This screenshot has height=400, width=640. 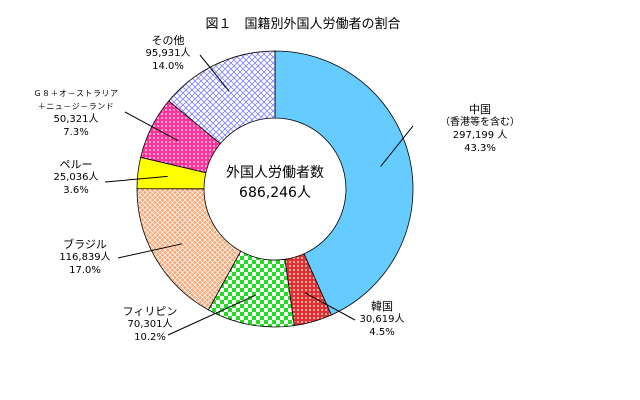 I want to click on slice-value: 297,199 人, so click(x=480, y=135).